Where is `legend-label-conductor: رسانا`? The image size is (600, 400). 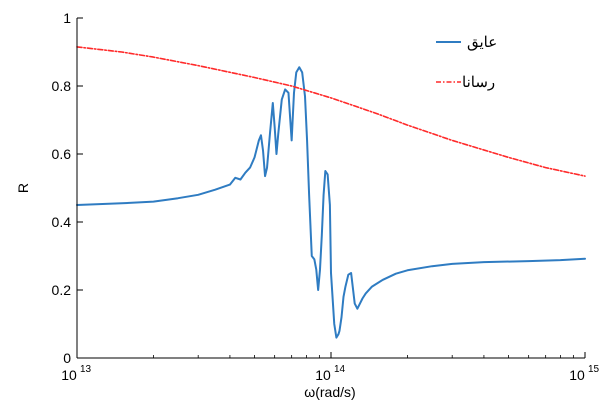 legend-label-conductor: رسانا is located at coordinates (478, 82).